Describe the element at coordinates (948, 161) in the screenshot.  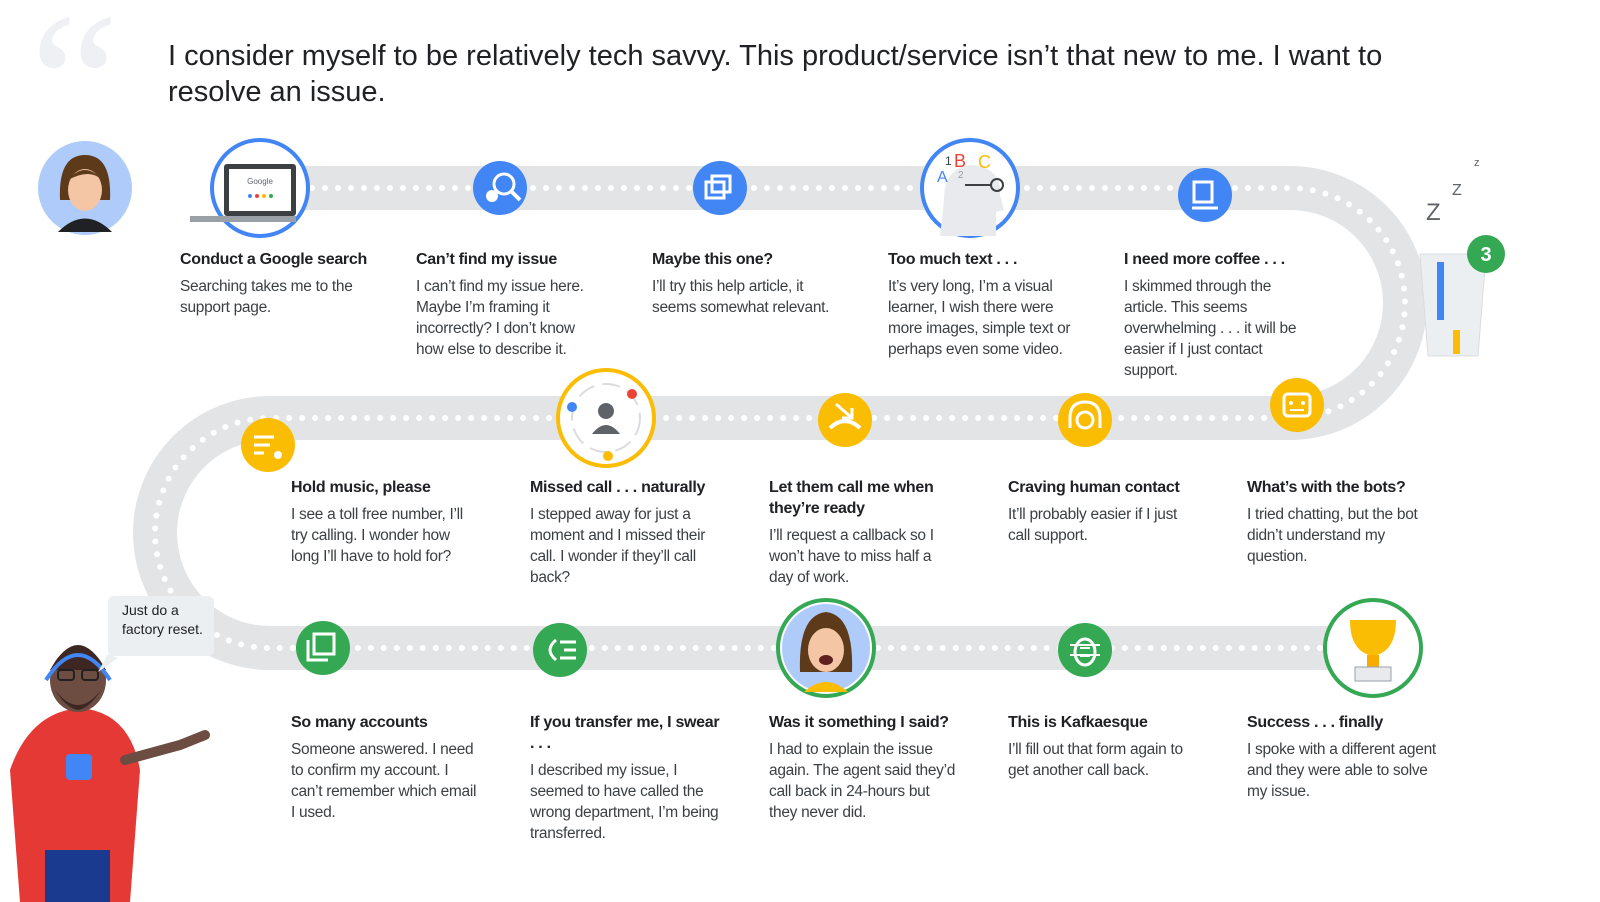
I see `letter: 1` at that location.